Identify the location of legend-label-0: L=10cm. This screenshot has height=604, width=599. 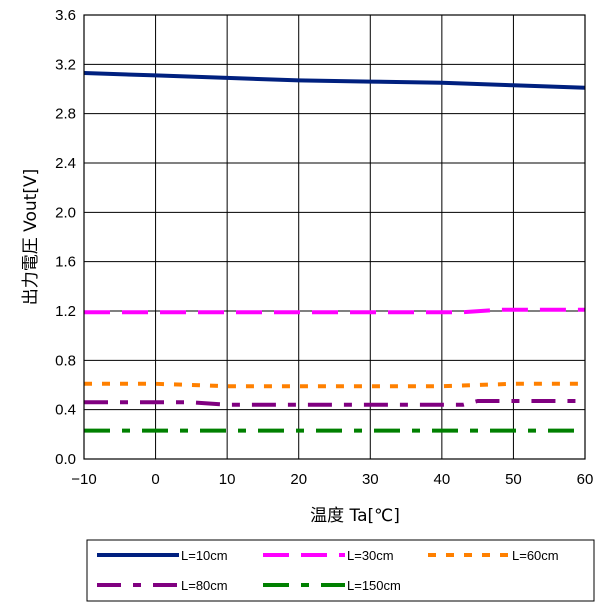
(204, 555).